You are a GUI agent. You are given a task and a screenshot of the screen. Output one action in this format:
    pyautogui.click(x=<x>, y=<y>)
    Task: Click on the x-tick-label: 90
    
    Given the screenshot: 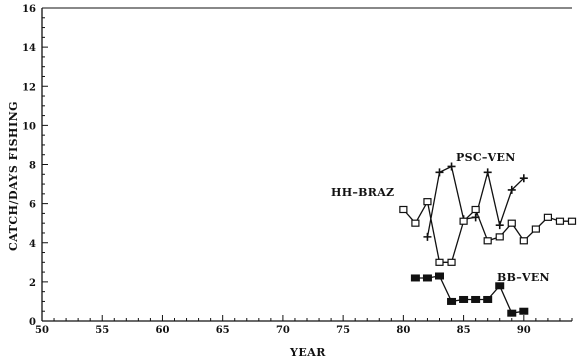 What is the action you would take?
    pyautogui.click(x=524, y=330)
    